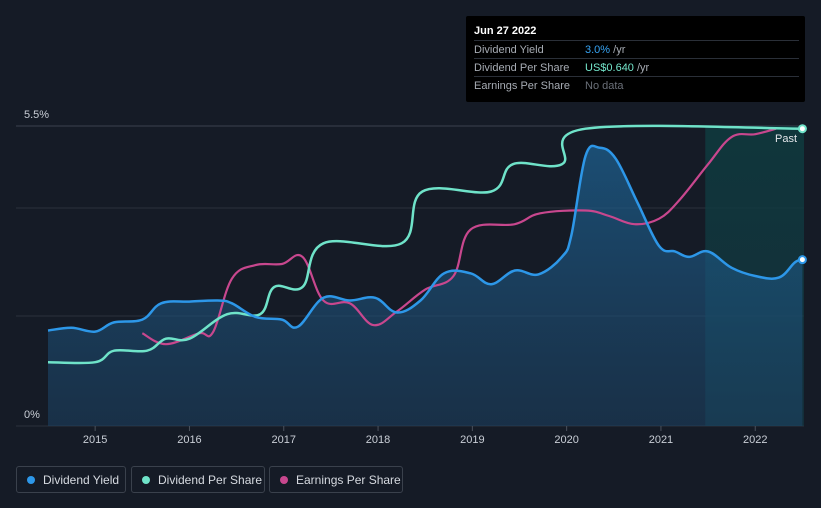 The width and height of the screenshot is (821, 508). What do you see at coordinates (472, 440) in the screenshot?
I see `x-tick-label: 2019` at bounding box center [472, 440].